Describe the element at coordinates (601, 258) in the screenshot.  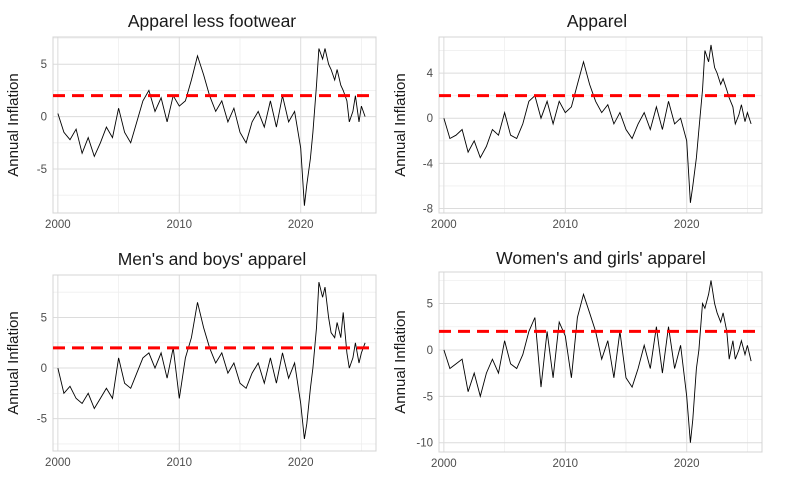
I see `chart-title: Women's and girls' apparel` at that location.